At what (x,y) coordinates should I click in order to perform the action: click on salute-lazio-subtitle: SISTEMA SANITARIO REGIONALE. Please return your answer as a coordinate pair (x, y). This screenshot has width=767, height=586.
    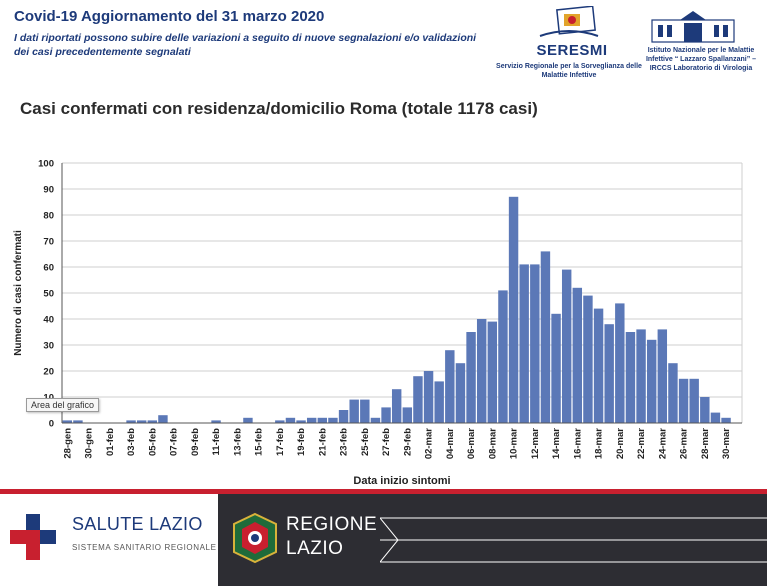
    Looking at the image, I should click on (144, 547).